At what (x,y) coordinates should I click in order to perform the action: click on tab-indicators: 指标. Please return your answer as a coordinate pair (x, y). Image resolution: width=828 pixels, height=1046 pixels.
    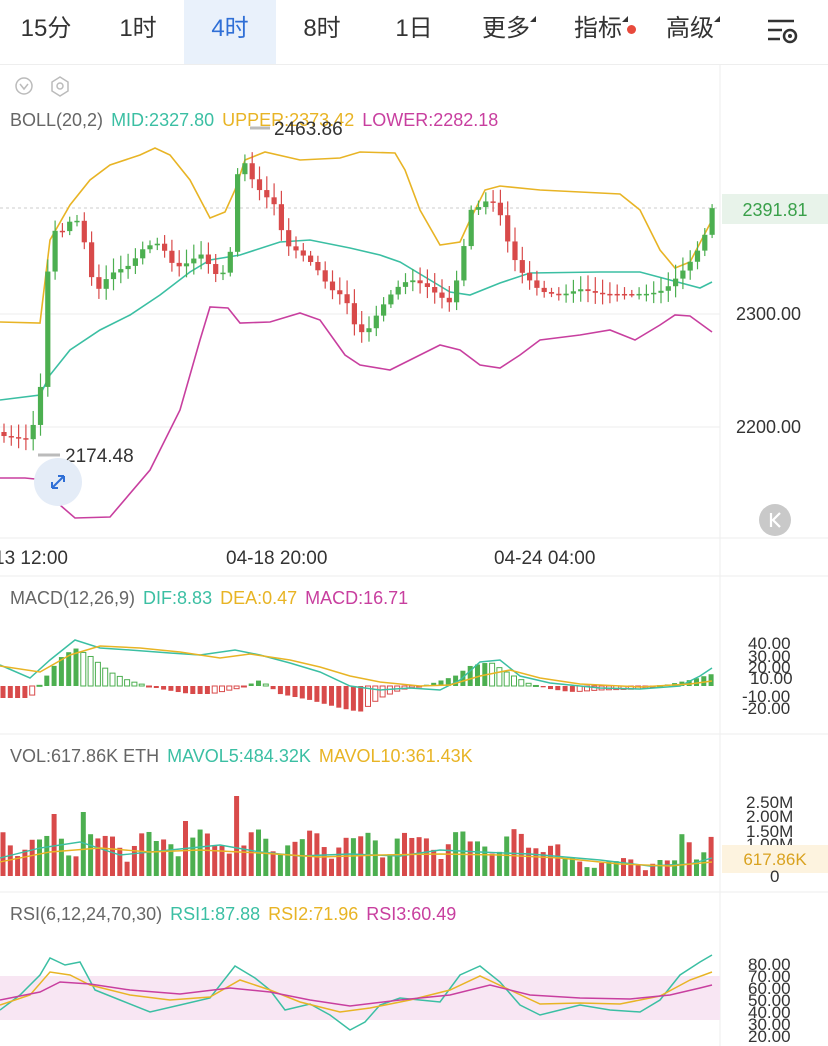
    Looking at the image, I should click on (598, 32).